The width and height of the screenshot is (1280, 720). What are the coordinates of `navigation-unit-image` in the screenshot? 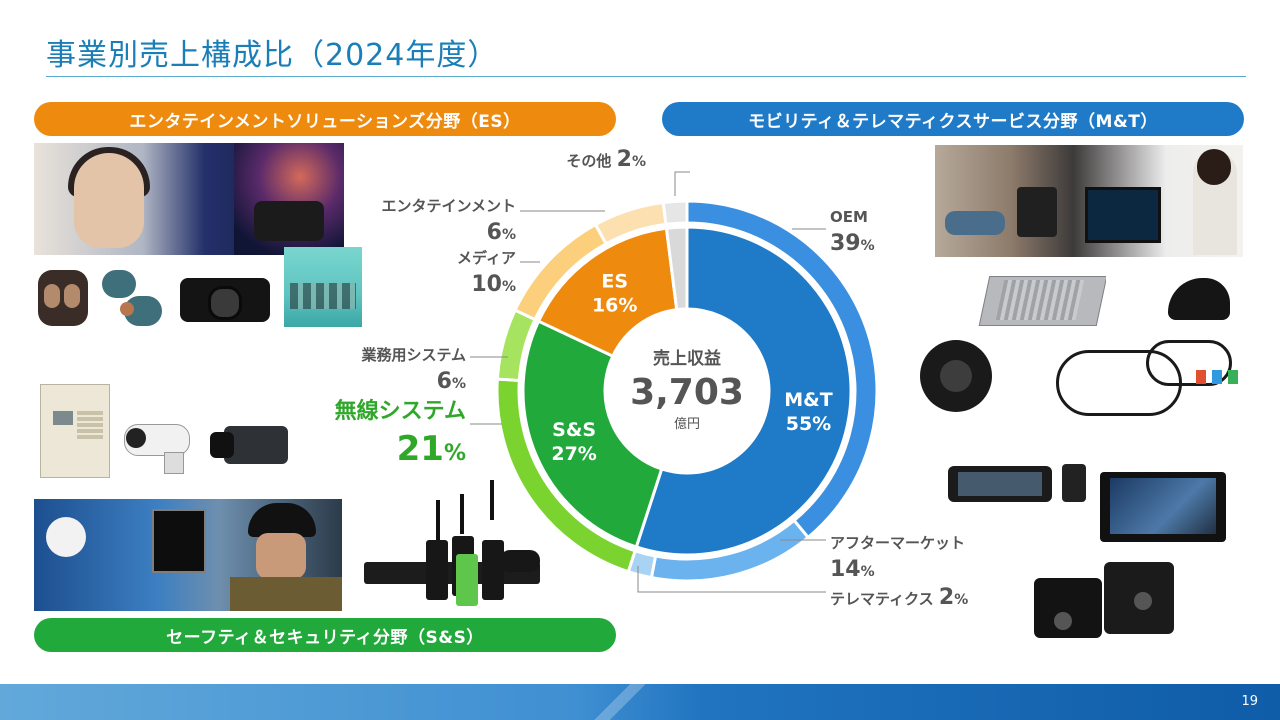 It's located at (1163, 507).